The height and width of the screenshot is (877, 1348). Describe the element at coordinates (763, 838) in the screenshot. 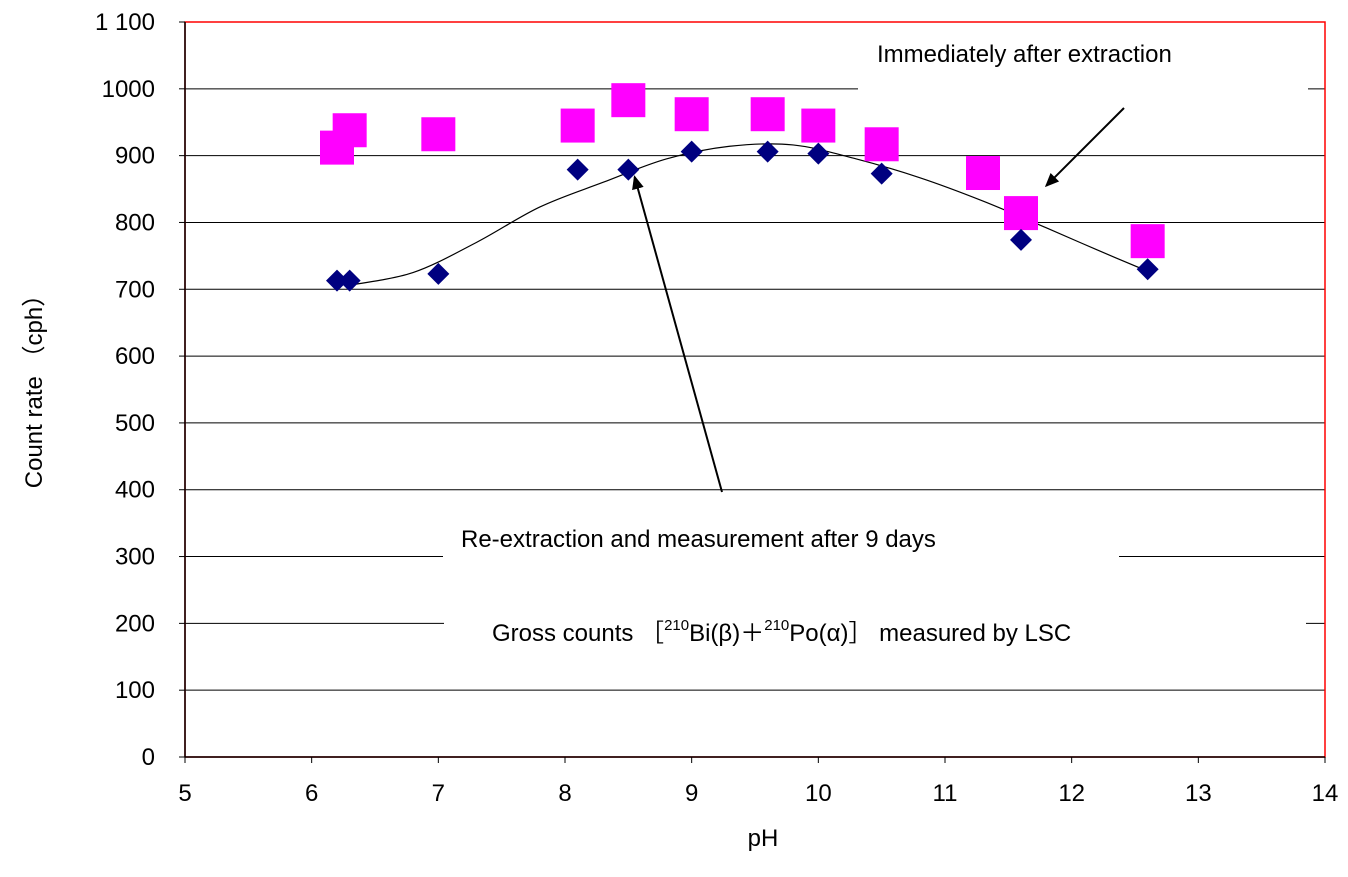

I see `x-axis-title: pH` at that location.